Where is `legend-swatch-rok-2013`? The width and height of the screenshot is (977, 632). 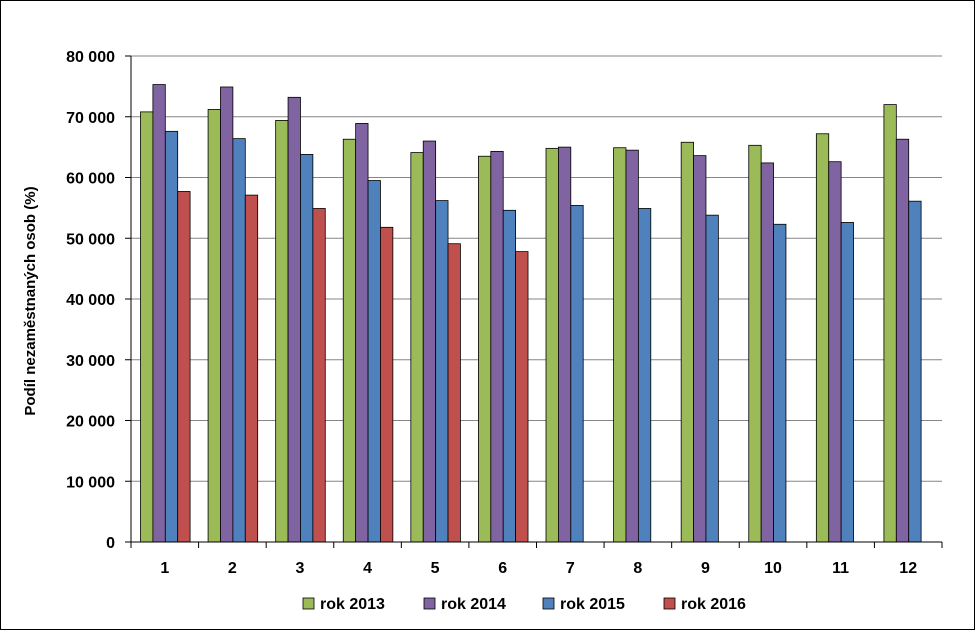
legend-swatch-rok-2013 is located at coordinates (308, 603).